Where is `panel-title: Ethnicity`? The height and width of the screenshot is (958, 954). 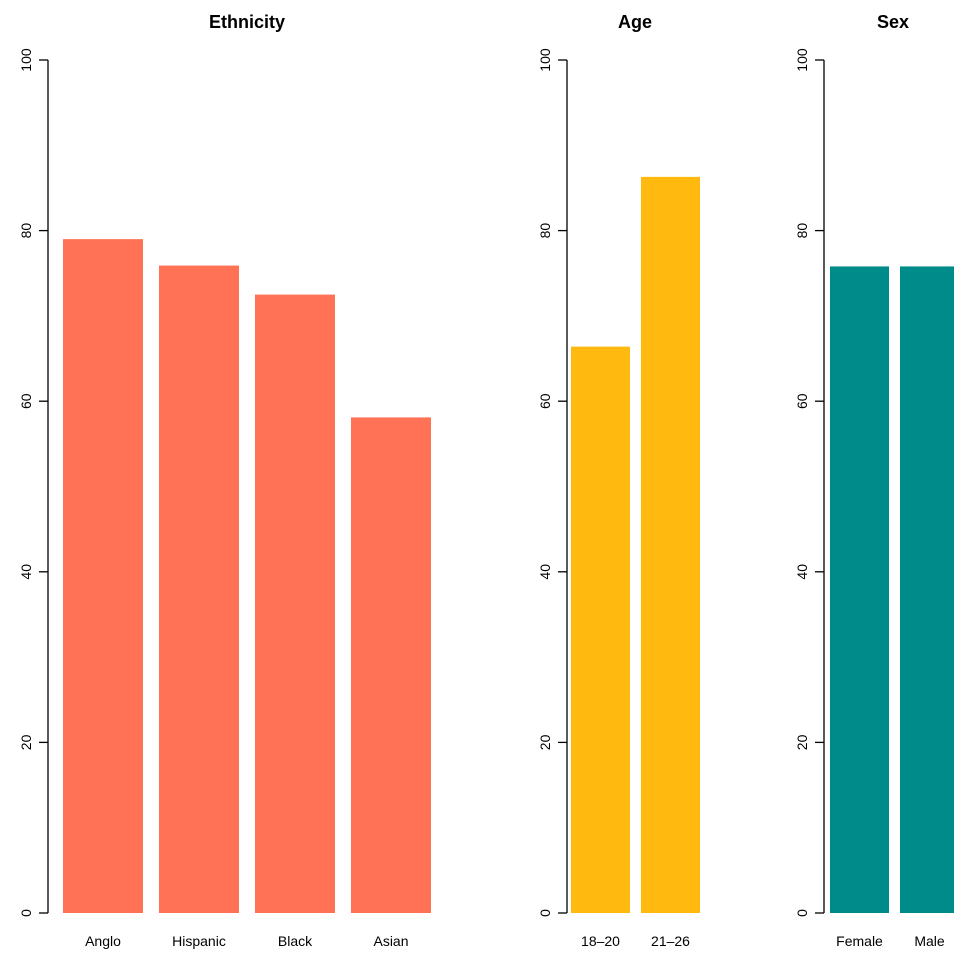
panel-title: Ethnicity is located at coordinates (247, 22).